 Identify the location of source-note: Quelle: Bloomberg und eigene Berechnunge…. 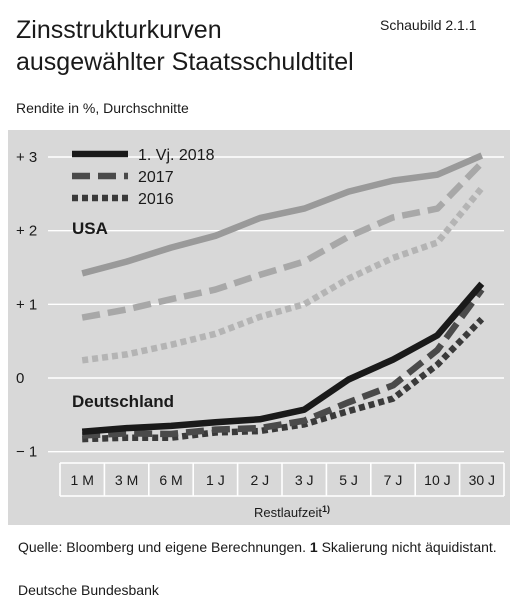
(262, 547).